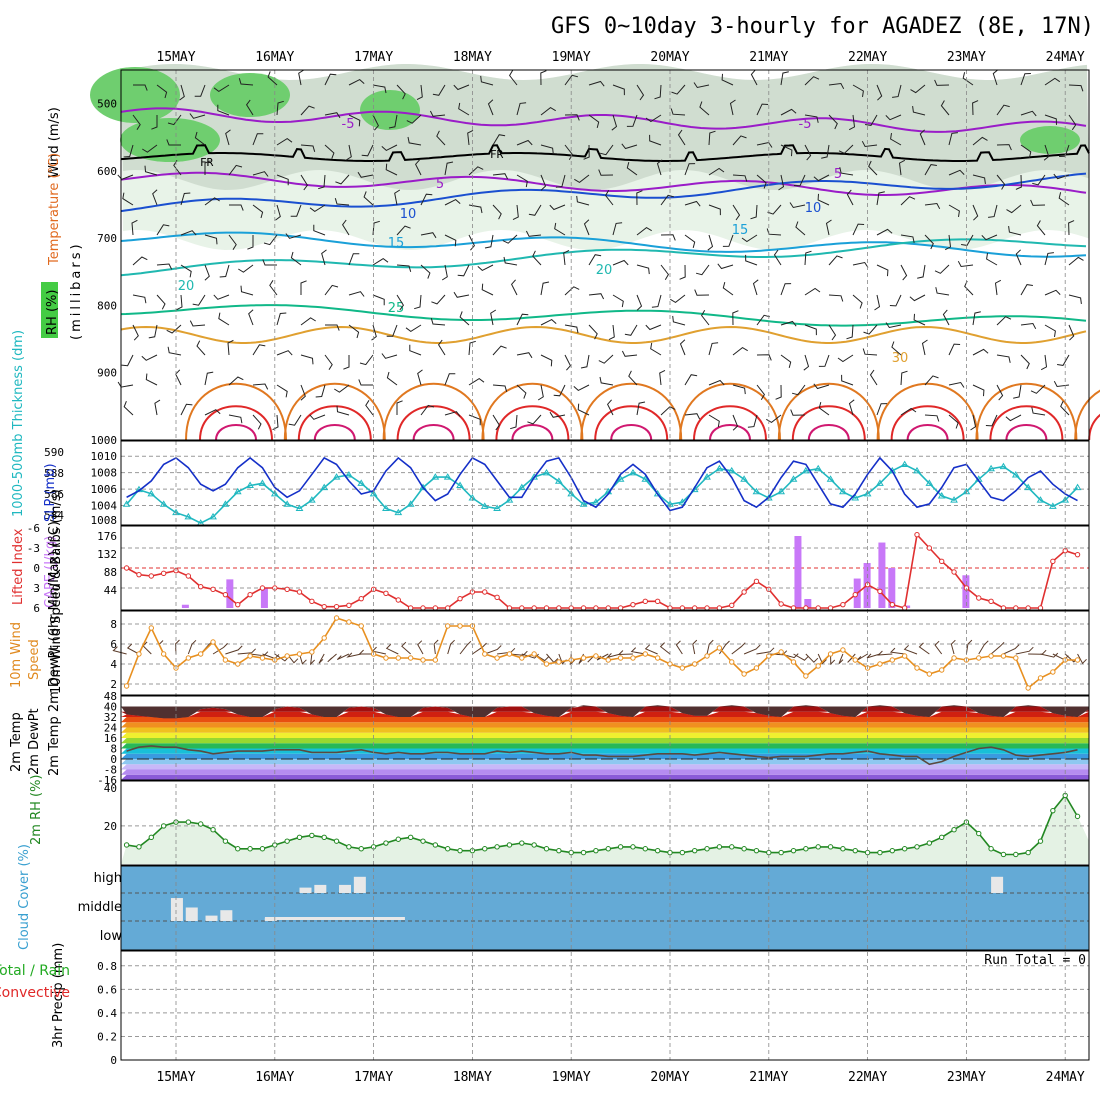  What do you see at coordinates (34, 659) in the screenshot?
I see `ylabel-wind10m-b: Speed` at bounding box center [34, 659].